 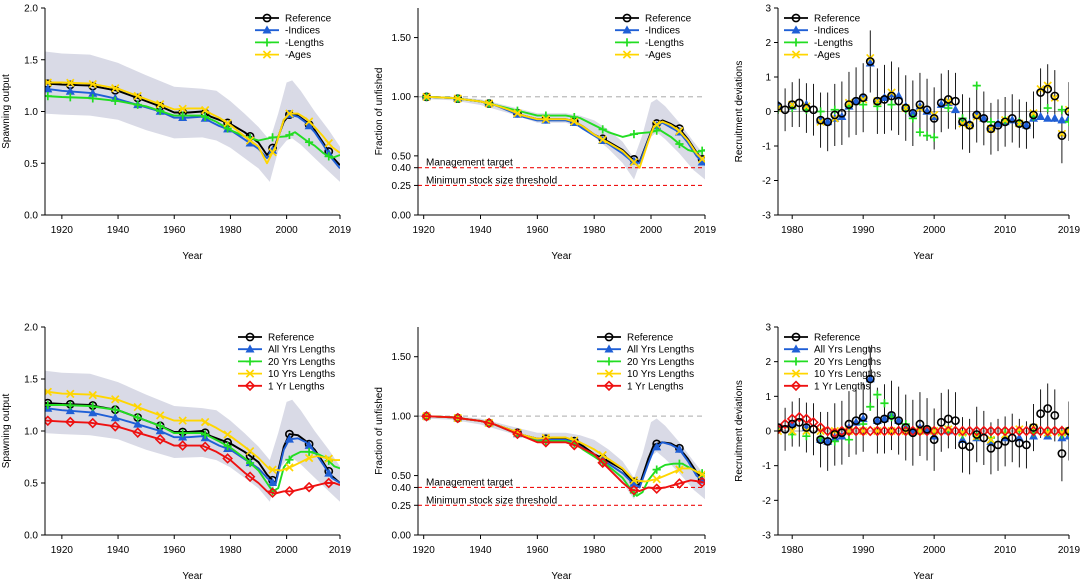 What do you see at coordinates (230, 230) in the screenshot?
I see `x-tick-label: 1980` at bounding box center [230, 230].